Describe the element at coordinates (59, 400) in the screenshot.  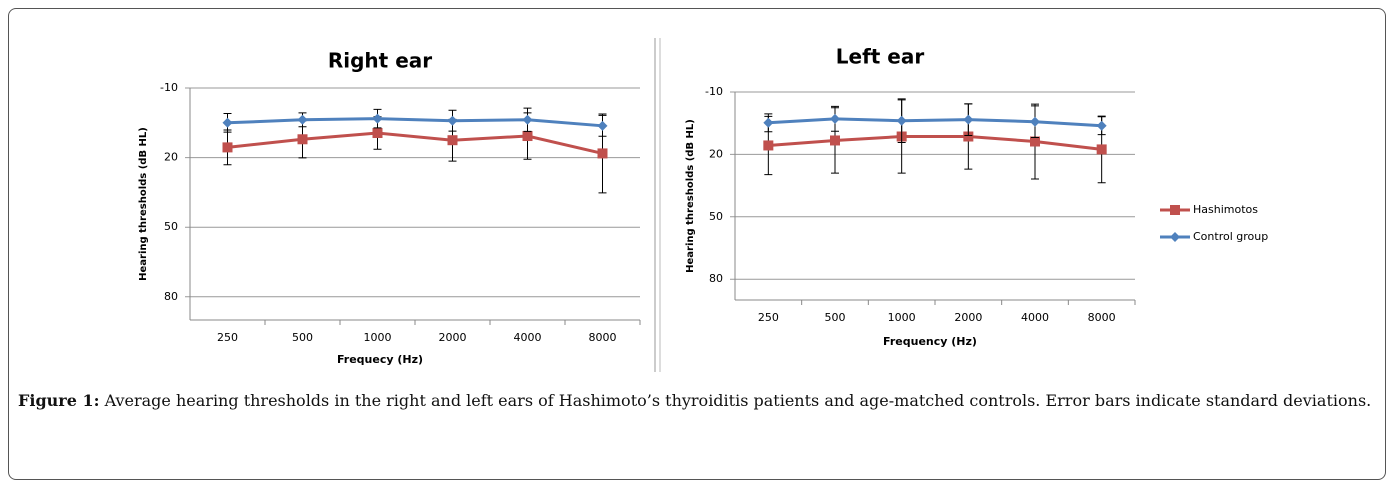
I see `caption-label: Figure 1:` at that location.